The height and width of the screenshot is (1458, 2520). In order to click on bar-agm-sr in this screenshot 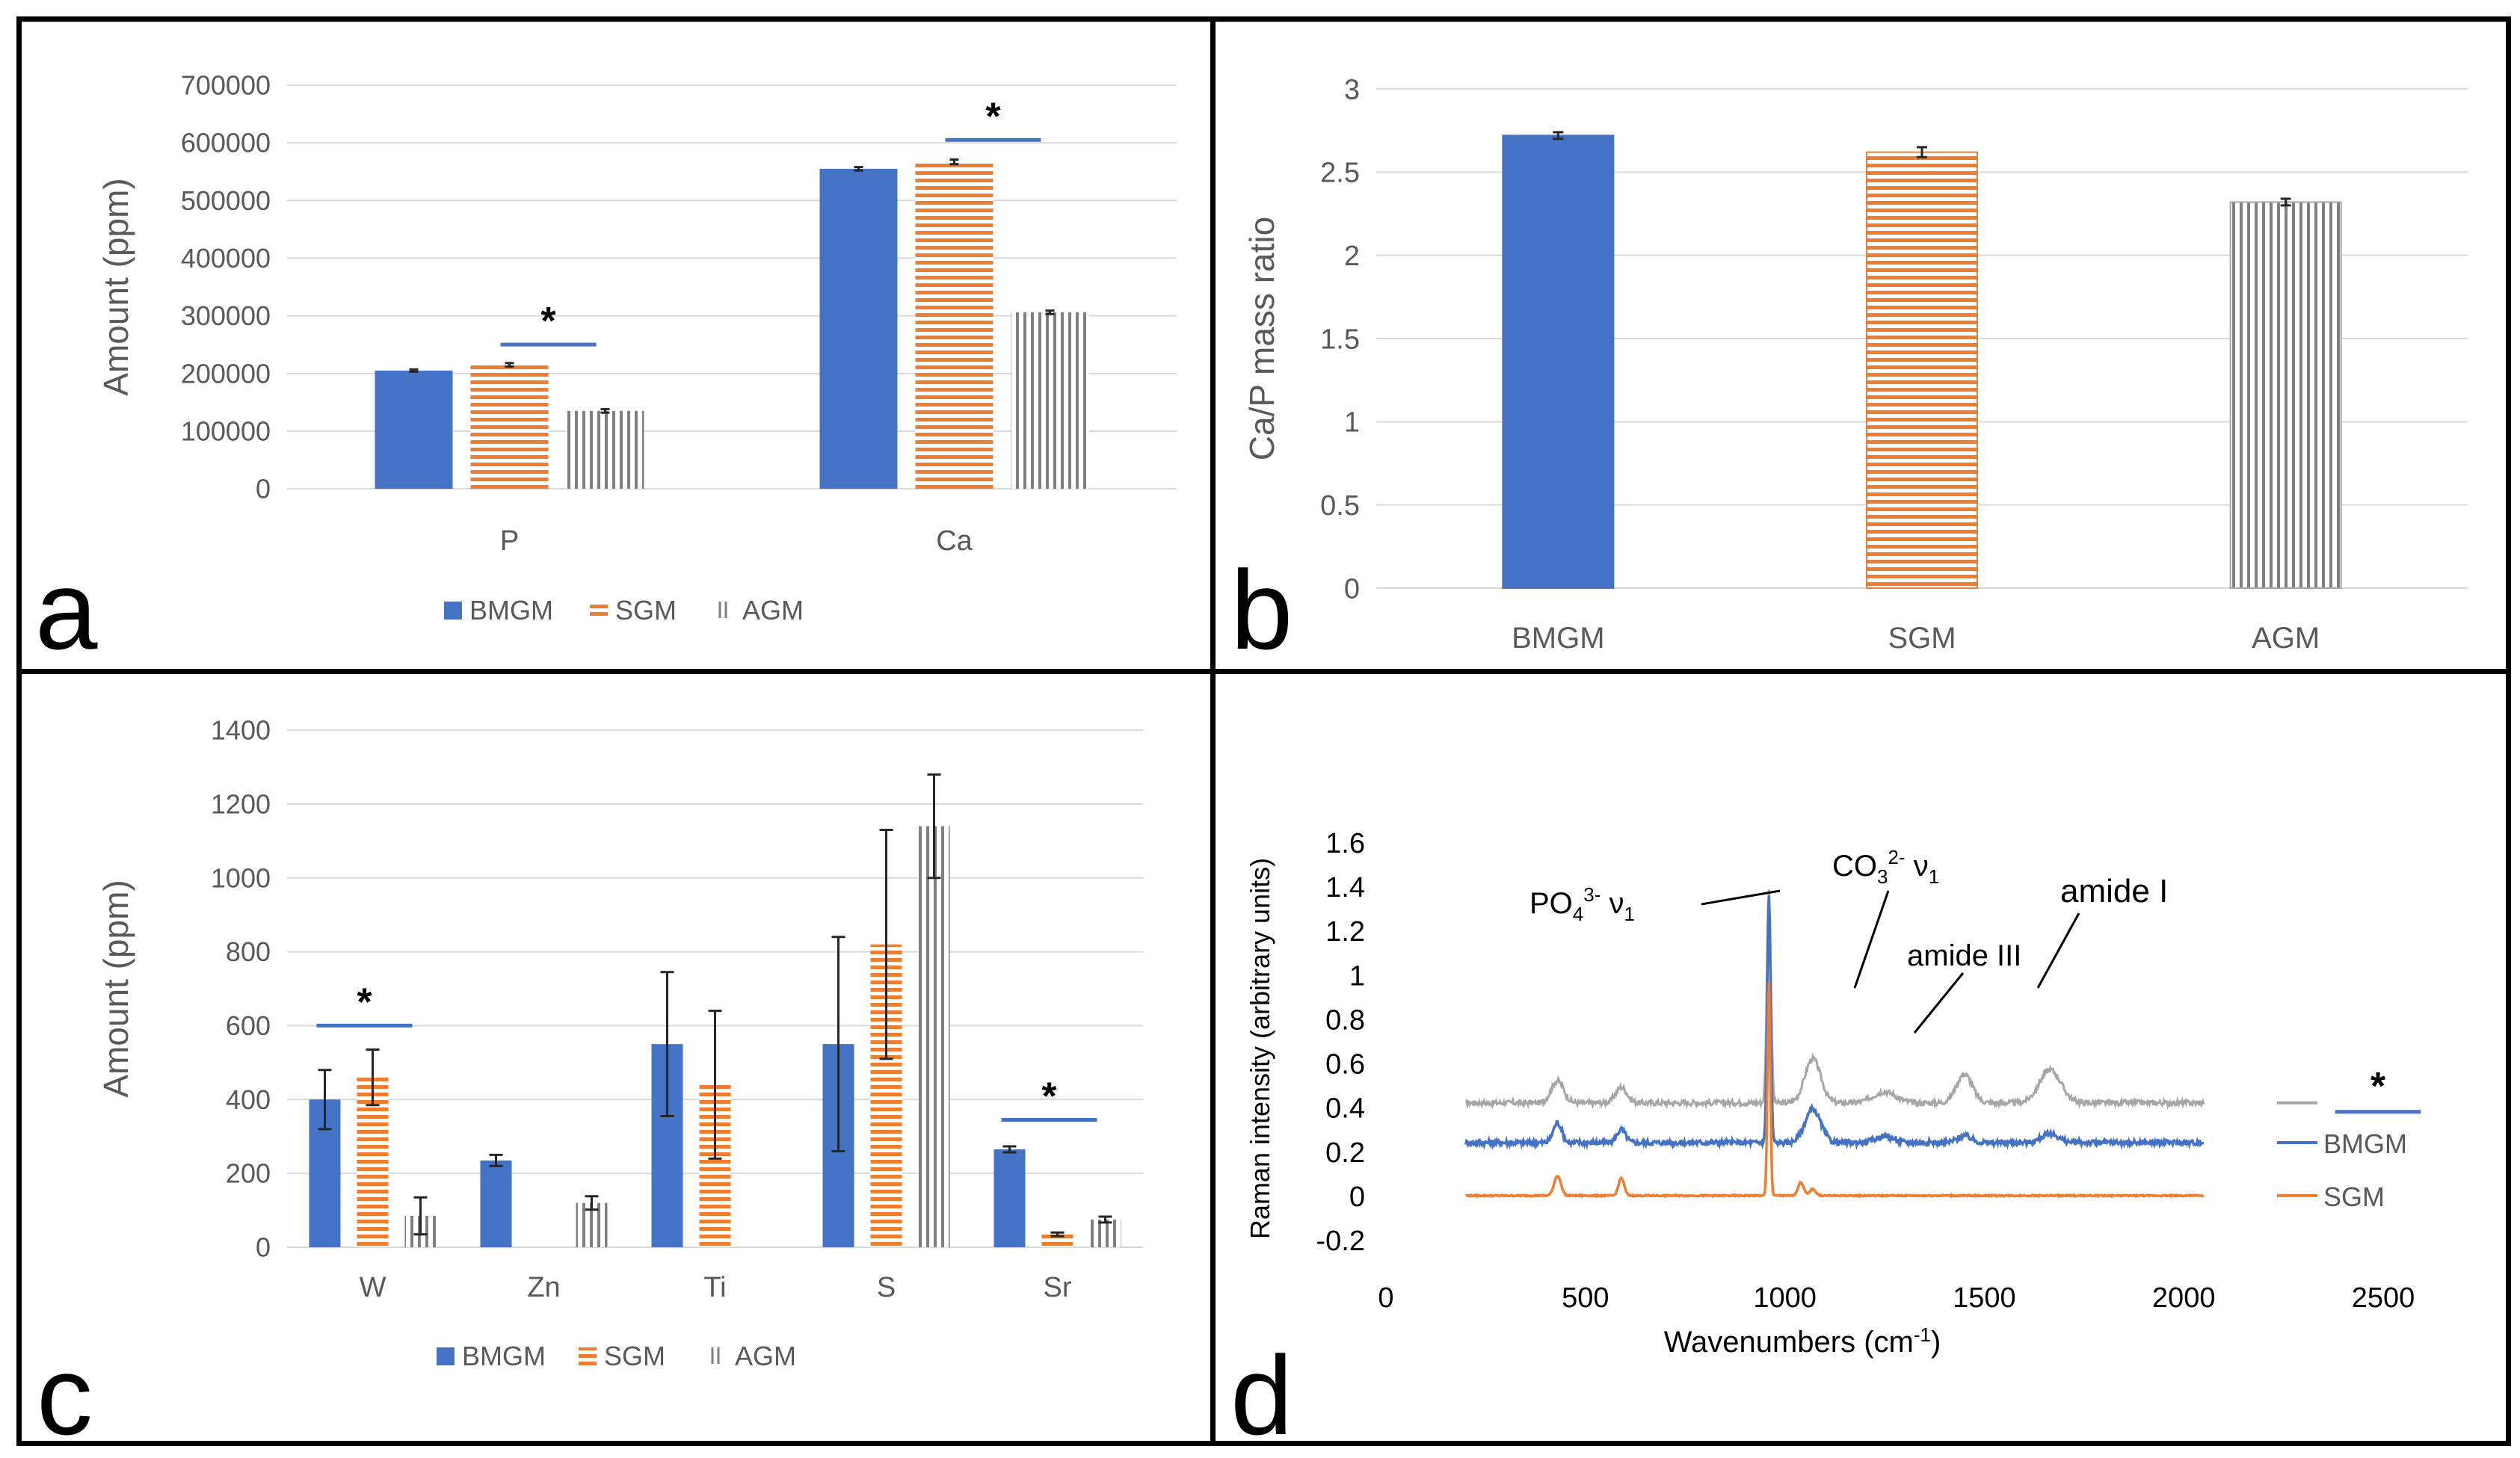, I will do `click(1105, 1233)`.